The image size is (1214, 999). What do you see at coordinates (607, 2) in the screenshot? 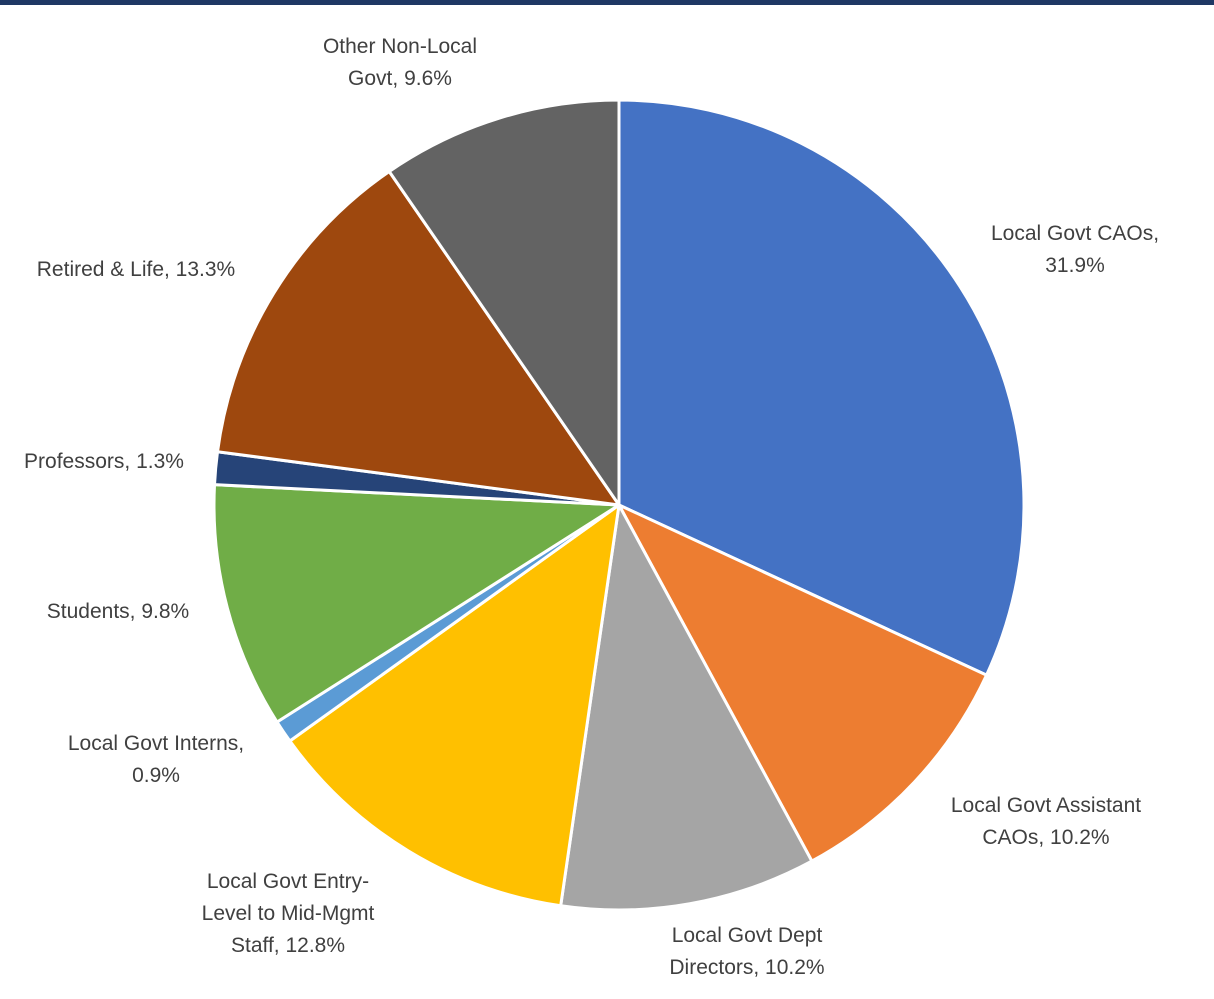
I see `top-border-rule` at bounding box center [607, 2].